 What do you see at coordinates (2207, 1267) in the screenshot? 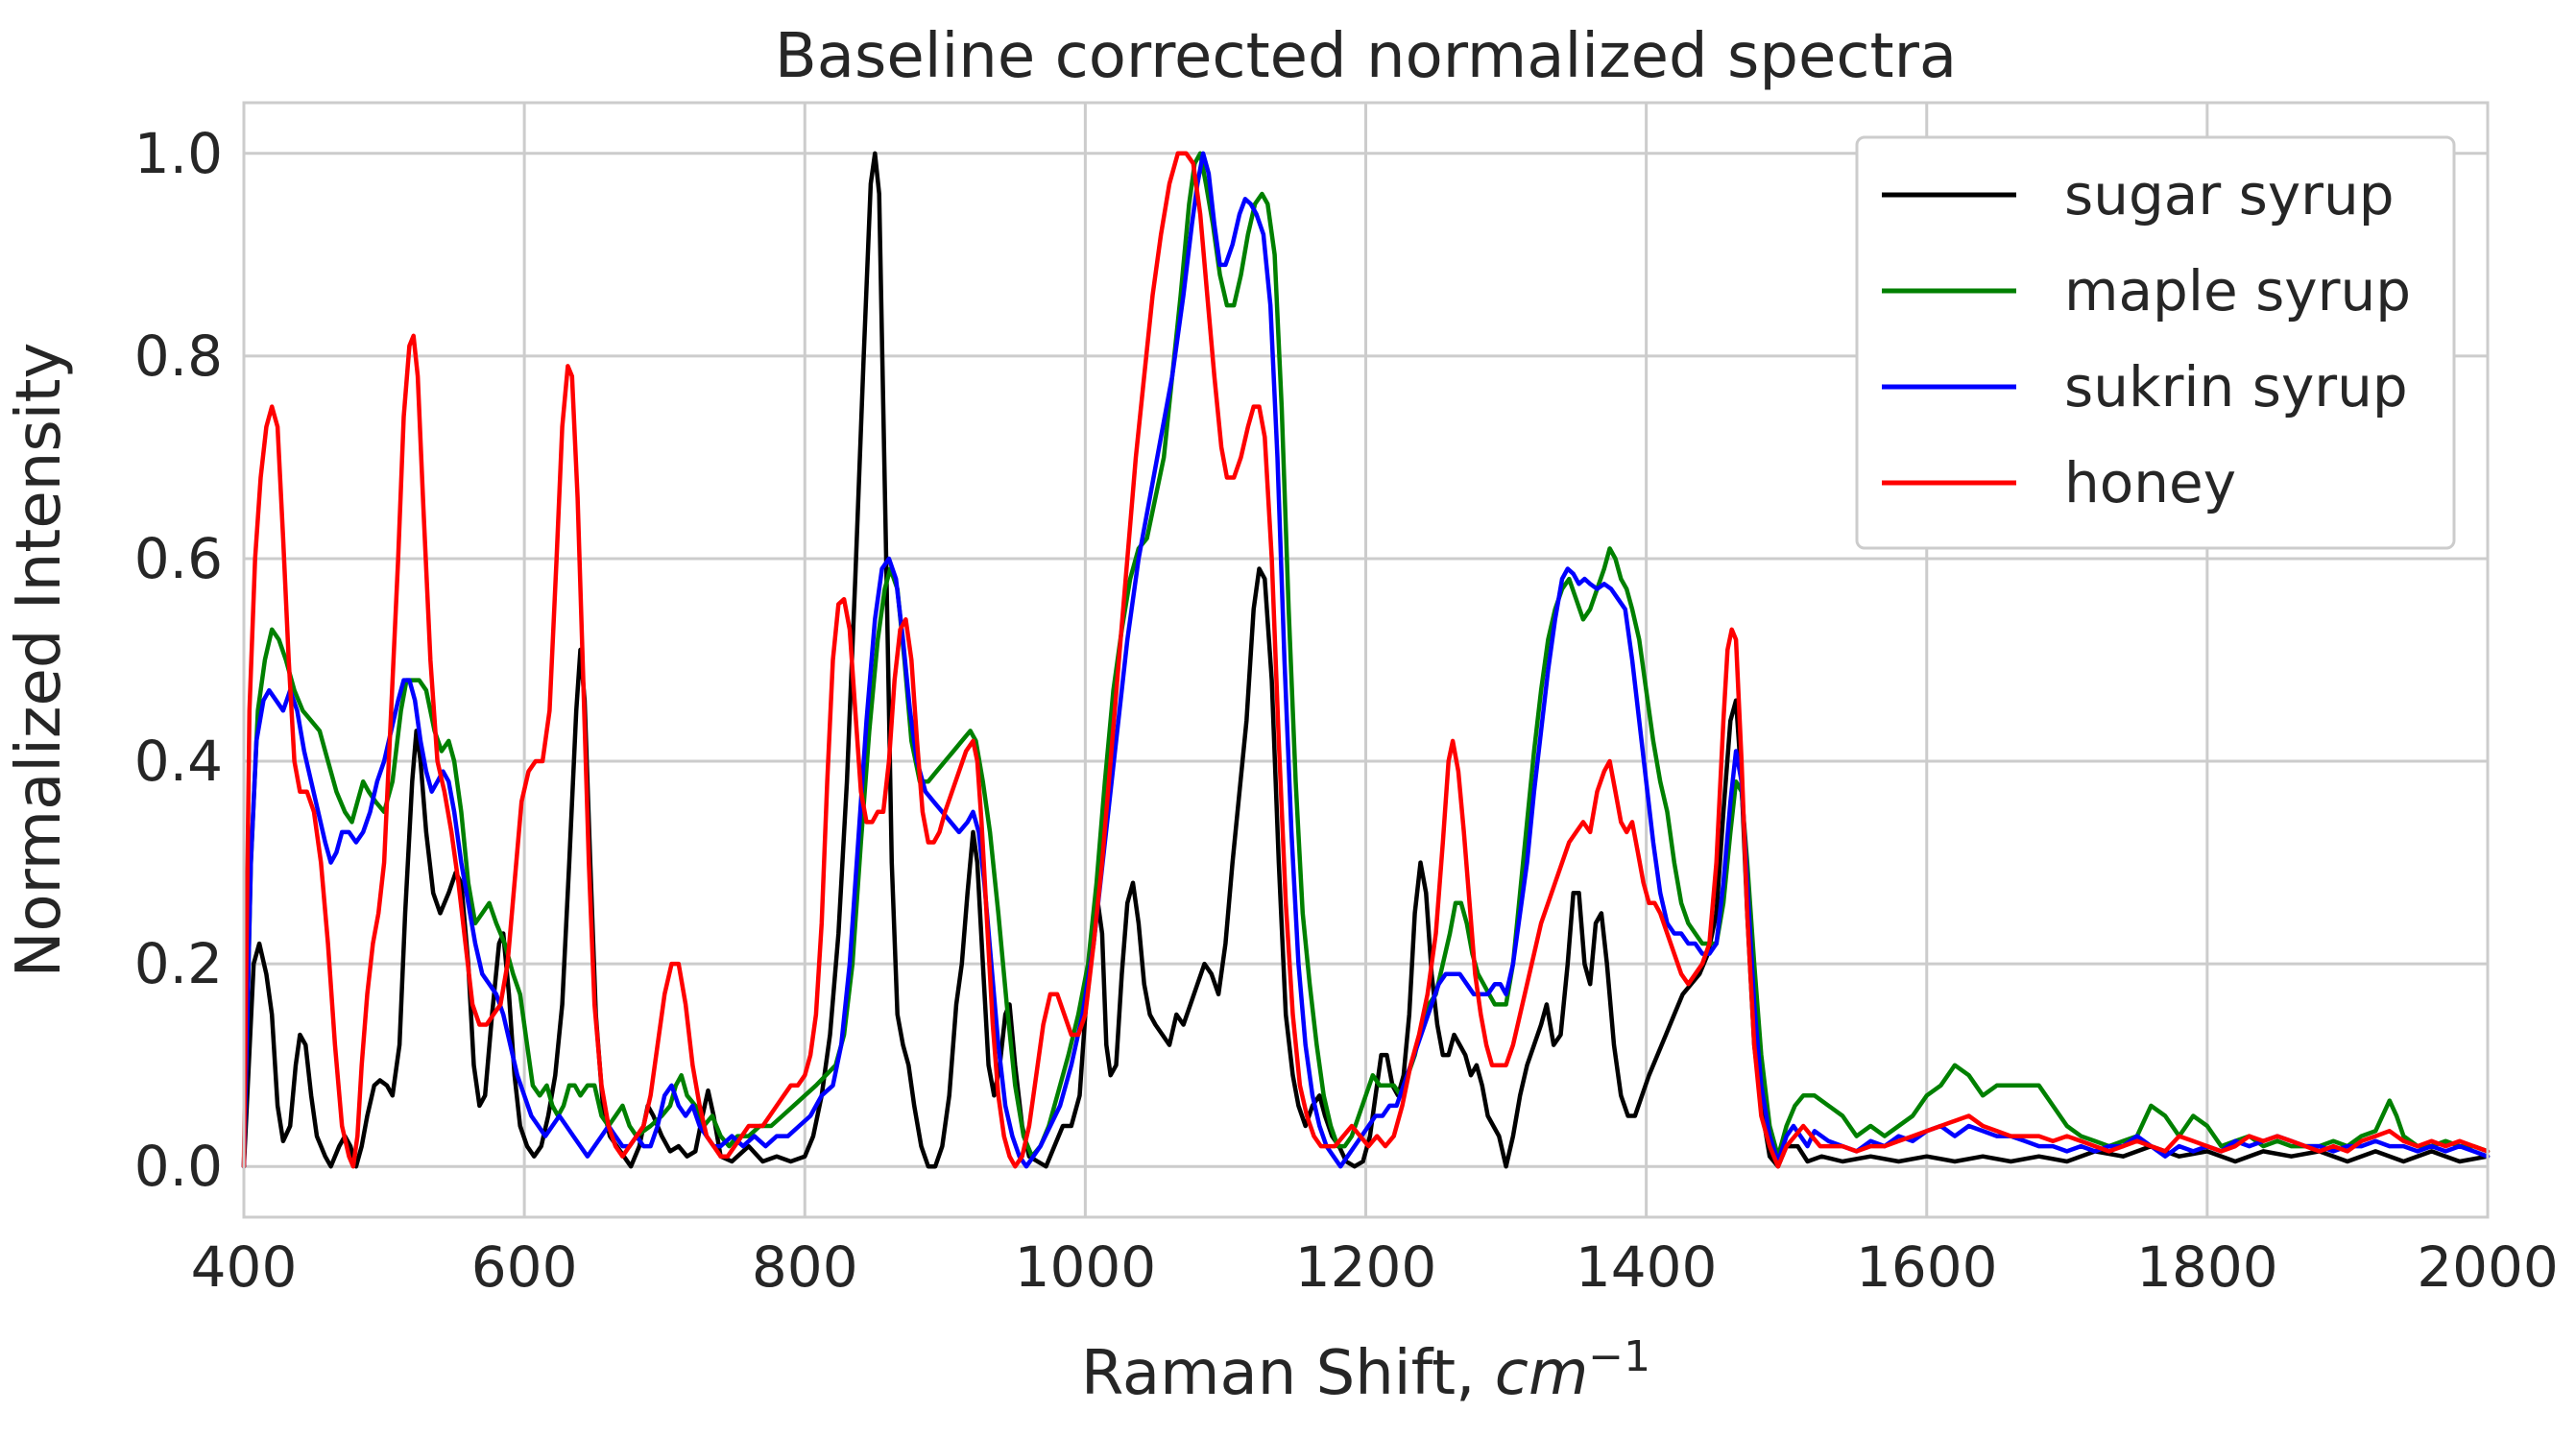
I see `x-tick-label: 1800` at bounding box center [2207, 1267].